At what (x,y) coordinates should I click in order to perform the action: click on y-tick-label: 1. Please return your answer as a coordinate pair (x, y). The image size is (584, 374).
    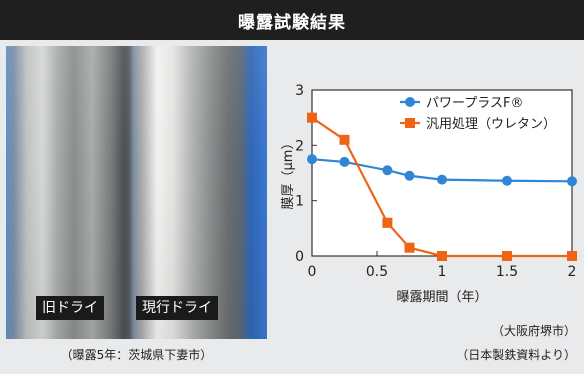
    Looking at the image, I should click on (299, 202).